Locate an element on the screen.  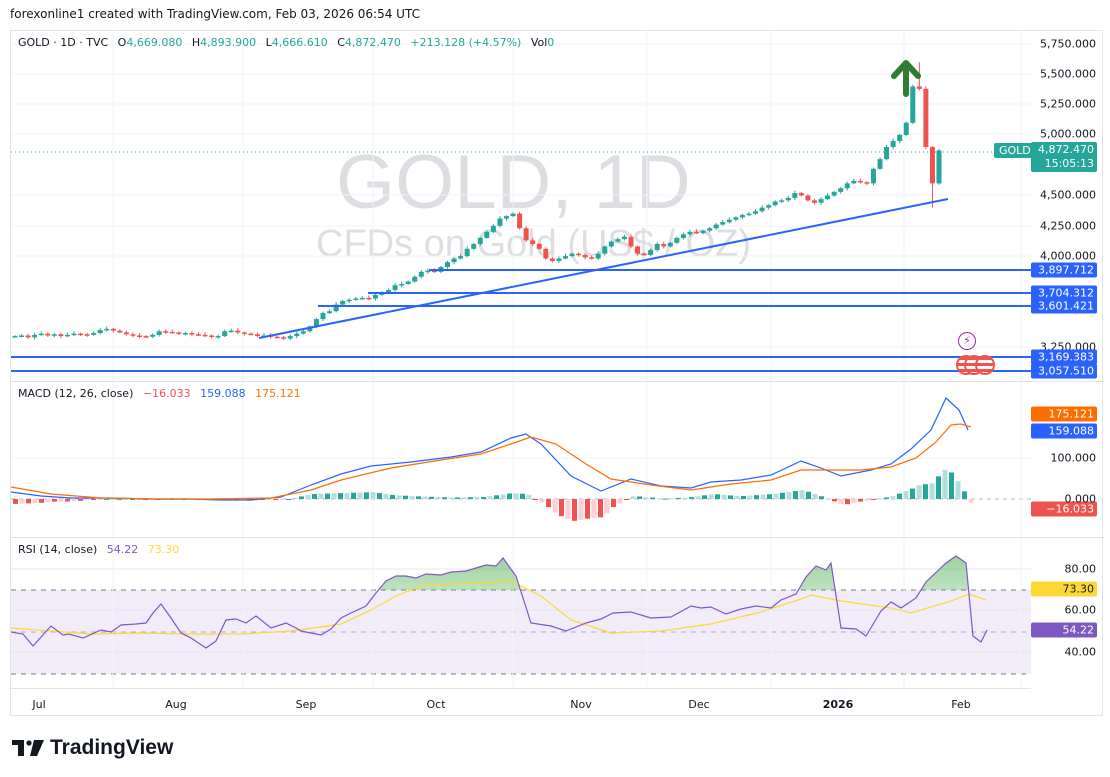
rsi-legend: RSI (14, close) 54.22 73.30 is located at coordinates (101, 549).